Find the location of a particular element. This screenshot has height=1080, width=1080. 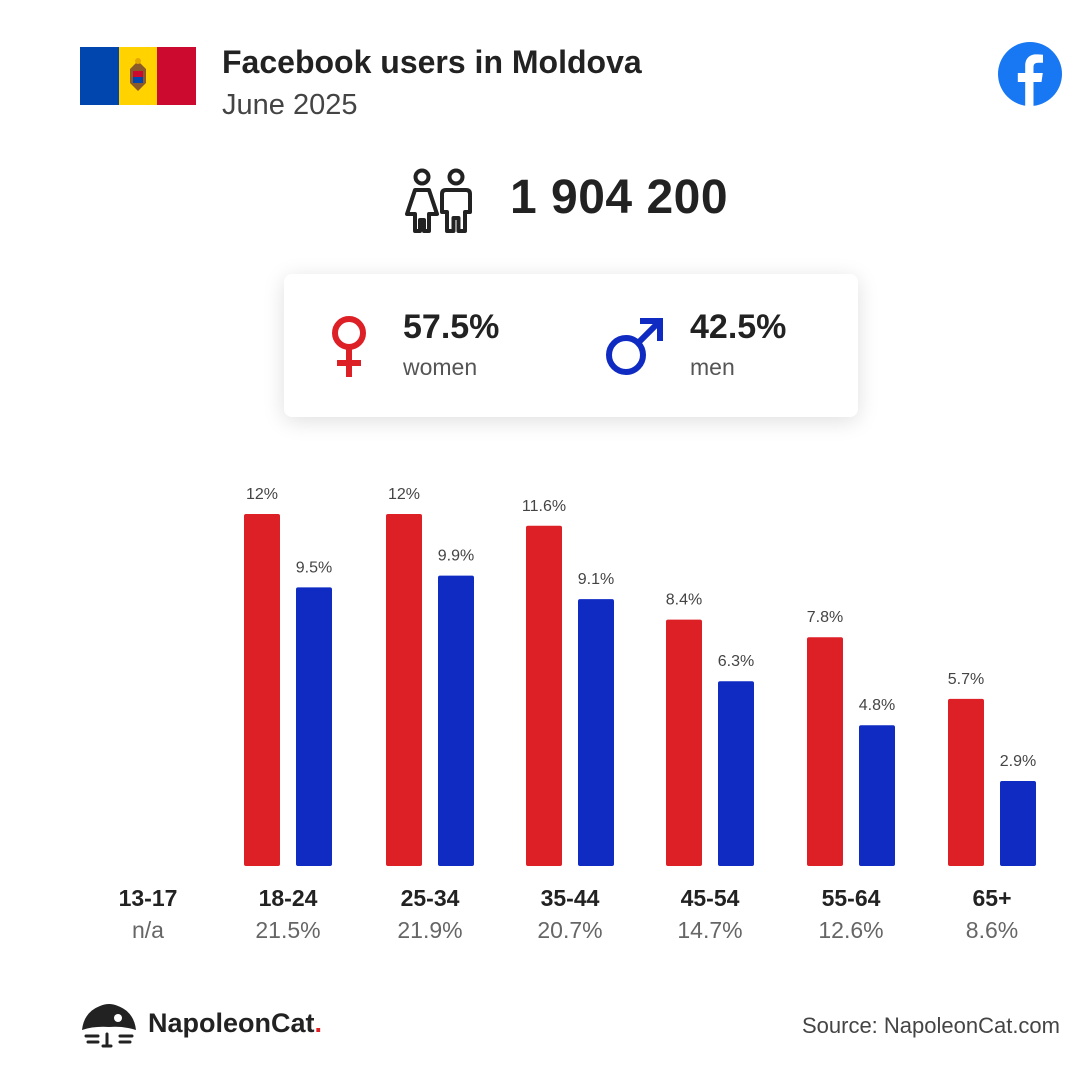

women-percentage: 57.5% is located at coordinates (451, 327).